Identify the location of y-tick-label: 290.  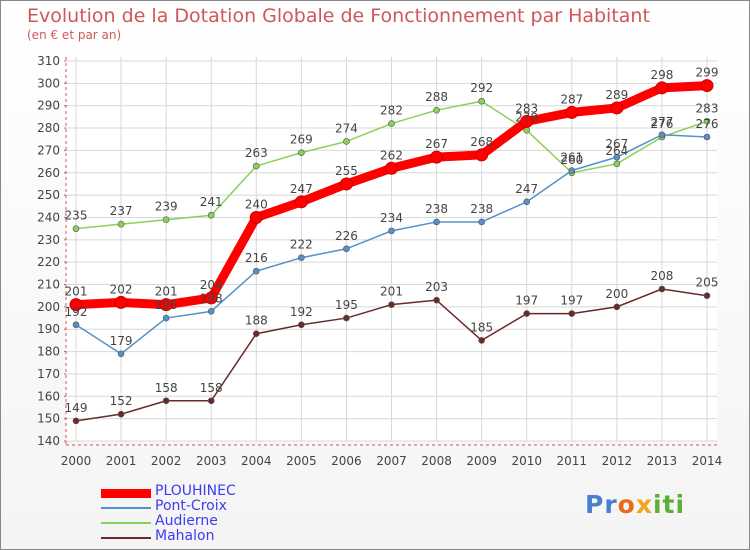
(48, 106).